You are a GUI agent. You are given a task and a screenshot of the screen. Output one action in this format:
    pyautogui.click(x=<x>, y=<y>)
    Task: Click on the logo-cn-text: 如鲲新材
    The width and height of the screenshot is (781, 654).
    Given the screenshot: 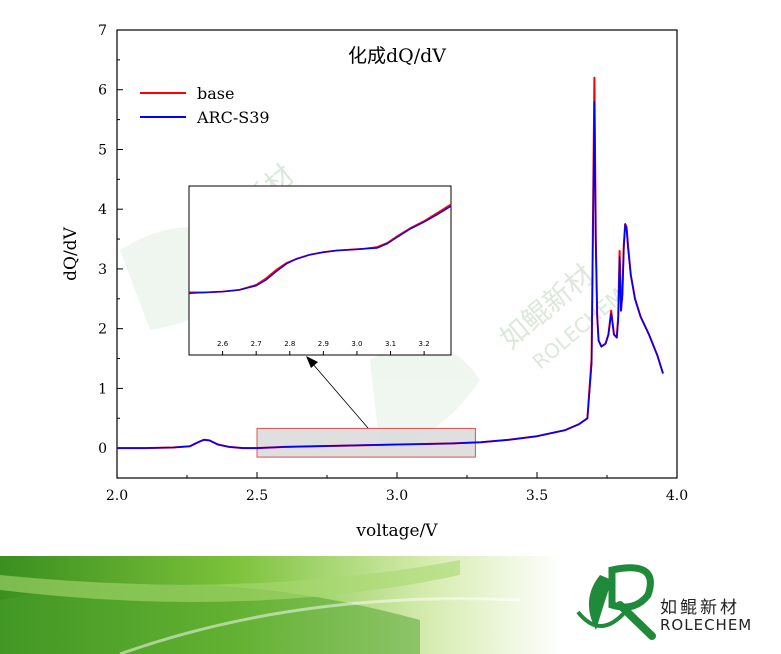 What is the action you would take?
    pyautogui.click(x=700, y=608)
    